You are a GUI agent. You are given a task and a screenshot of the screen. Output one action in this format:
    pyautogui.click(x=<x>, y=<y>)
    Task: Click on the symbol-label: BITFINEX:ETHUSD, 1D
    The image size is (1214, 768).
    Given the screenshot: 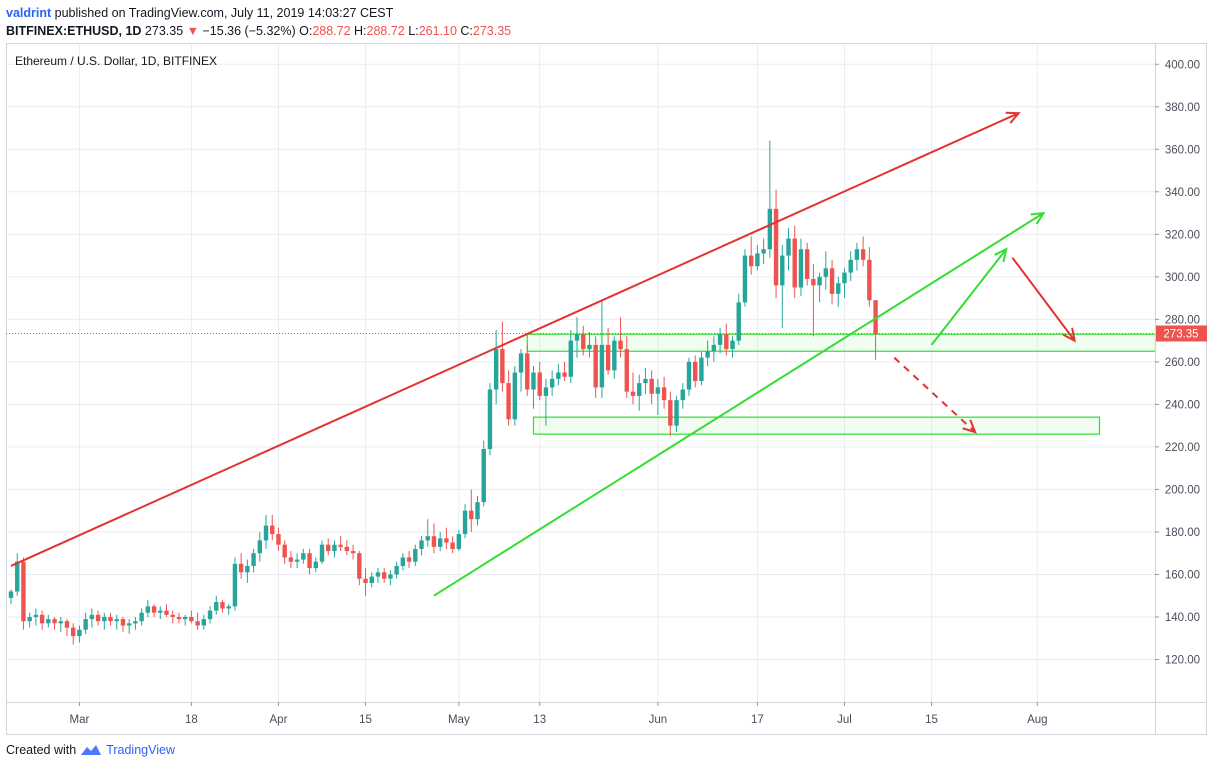 What is the action you would take?
    pyautogui.click(x=74, y=31)
    